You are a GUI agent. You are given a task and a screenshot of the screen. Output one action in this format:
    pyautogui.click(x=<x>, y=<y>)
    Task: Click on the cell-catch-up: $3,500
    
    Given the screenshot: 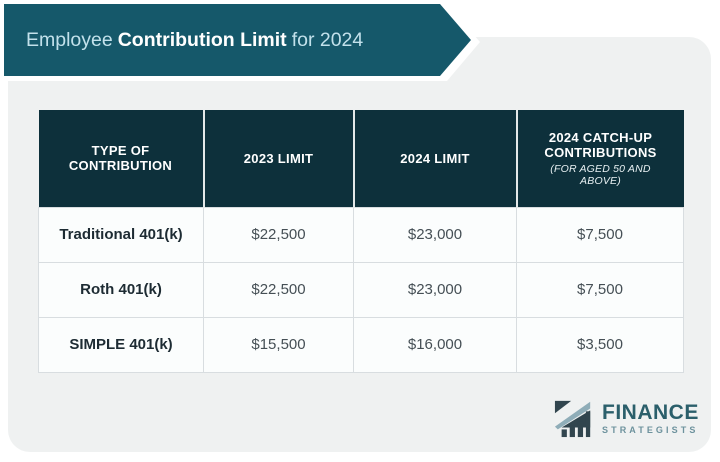 What is the action you would take?
    pyautogui.click(x=600, y=344)
    